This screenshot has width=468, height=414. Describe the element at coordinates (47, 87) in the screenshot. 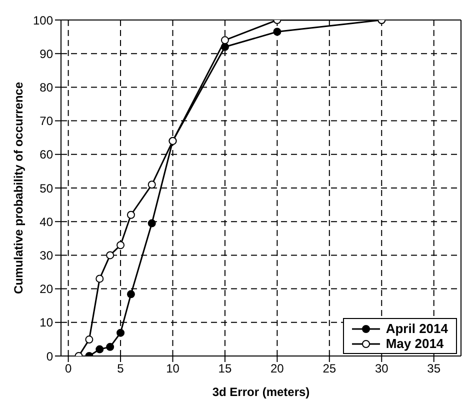

I see `y-tick-label: 80` at that location.